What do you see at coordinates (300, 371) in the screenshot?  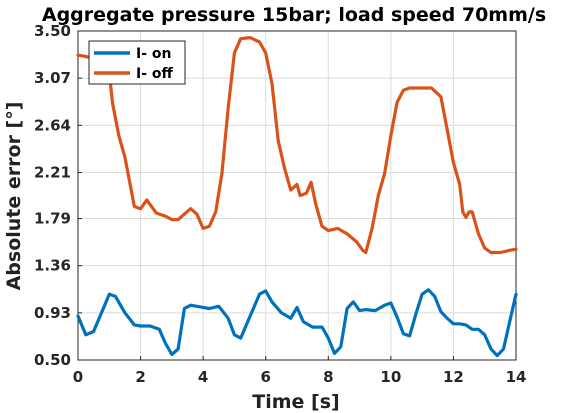 I see `x-axis-ticks: 0 2 4 6 8 10 12 14` at bounding box center [300, 371].